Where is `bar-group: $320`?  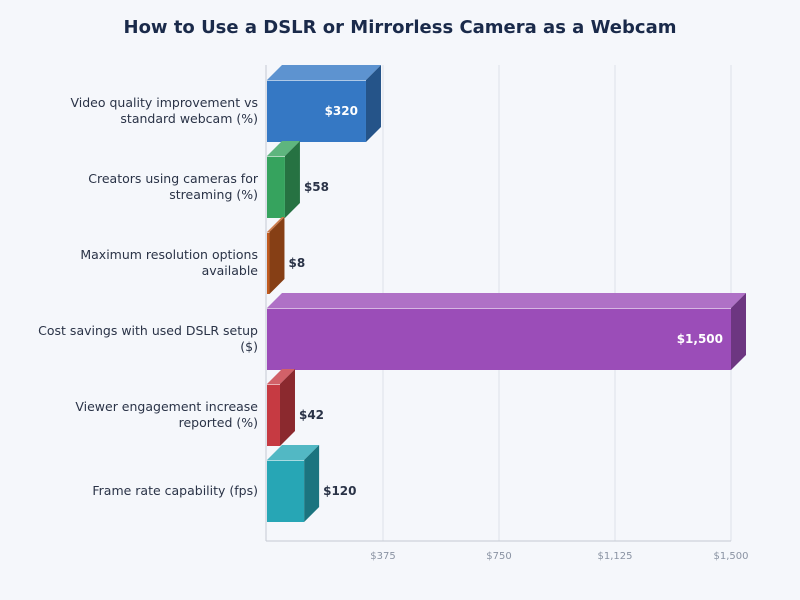 bar-group: $320 is located at coordinates (324, 103).